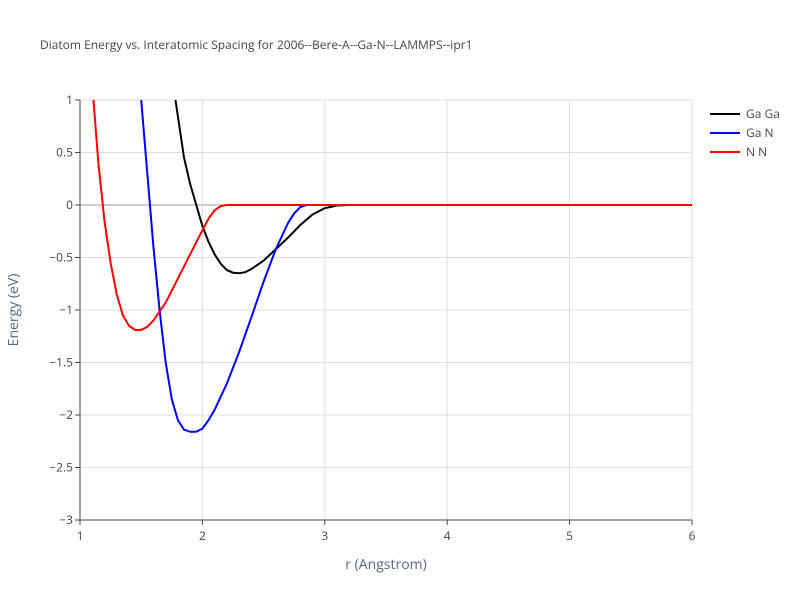 The height and width of the screenshot is (605, 800). Describe the element at coordinates (324, 535) in the screenshot. I see `x-tick-label: 3` at that location.